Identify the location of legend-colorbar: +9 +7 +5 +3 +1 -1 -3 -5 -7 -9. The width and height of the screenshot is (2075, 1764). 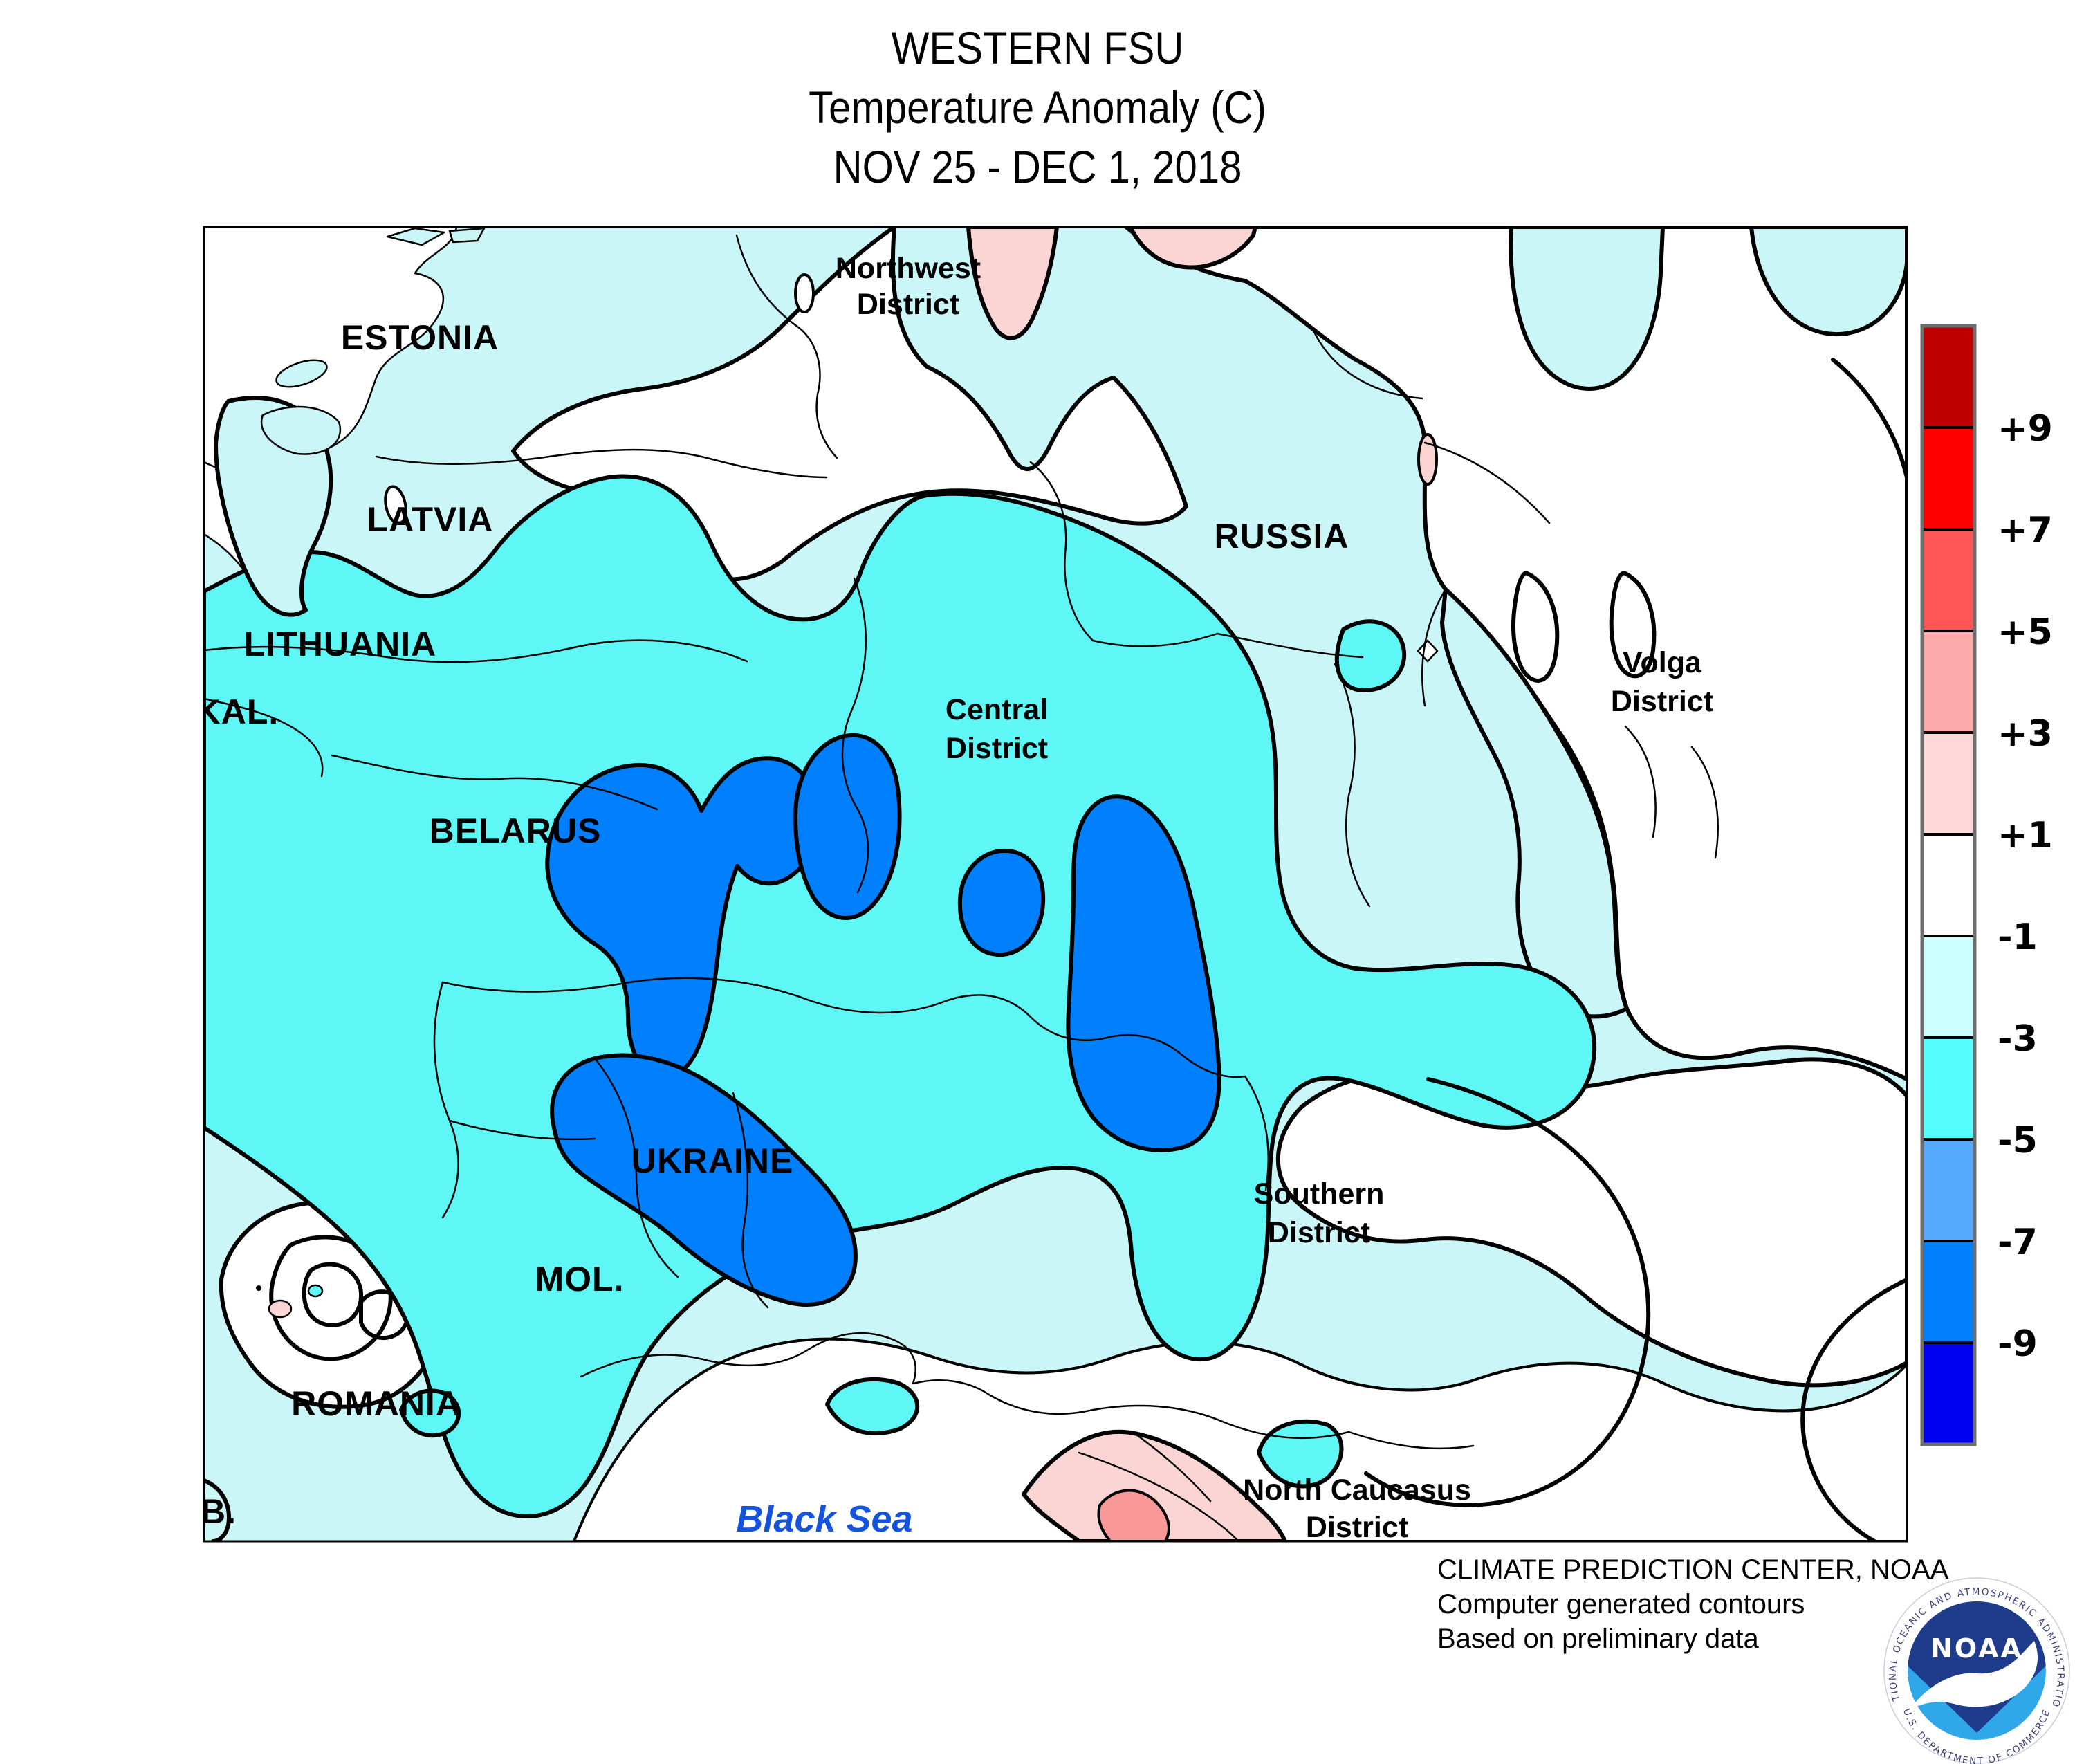
(1986, 885).